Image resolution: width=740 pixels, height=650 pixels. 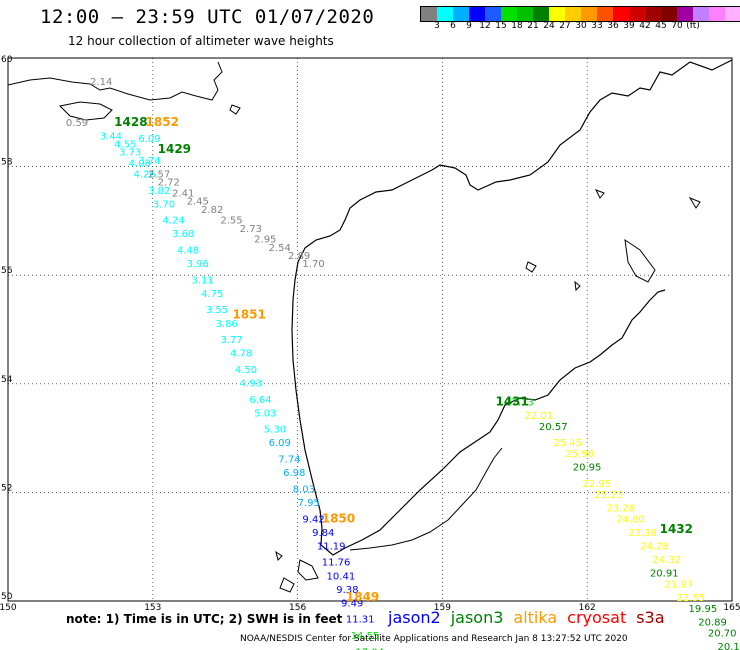 I want to click on pass-time-label: 1852, so click(x=162, y=122).